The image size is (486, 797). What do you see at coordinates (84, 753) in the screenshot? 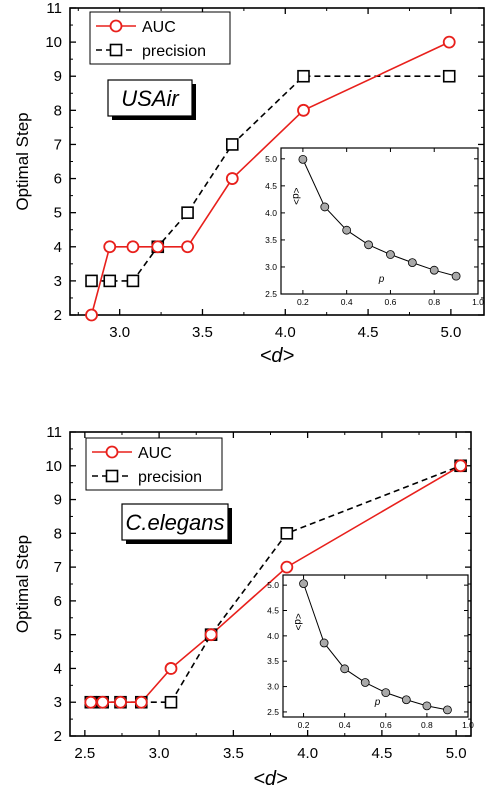
I see `x-tick-label: 2.5` at bounding box center [84, 753].